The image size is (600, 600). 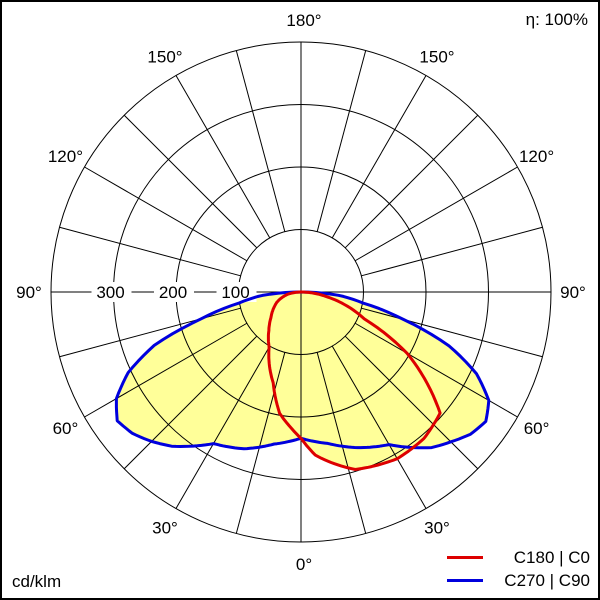 What do you see at coordinates (37, 581) in the screenshot?
I see `unit-label: cd/klm` at bounding box center [37, 581].